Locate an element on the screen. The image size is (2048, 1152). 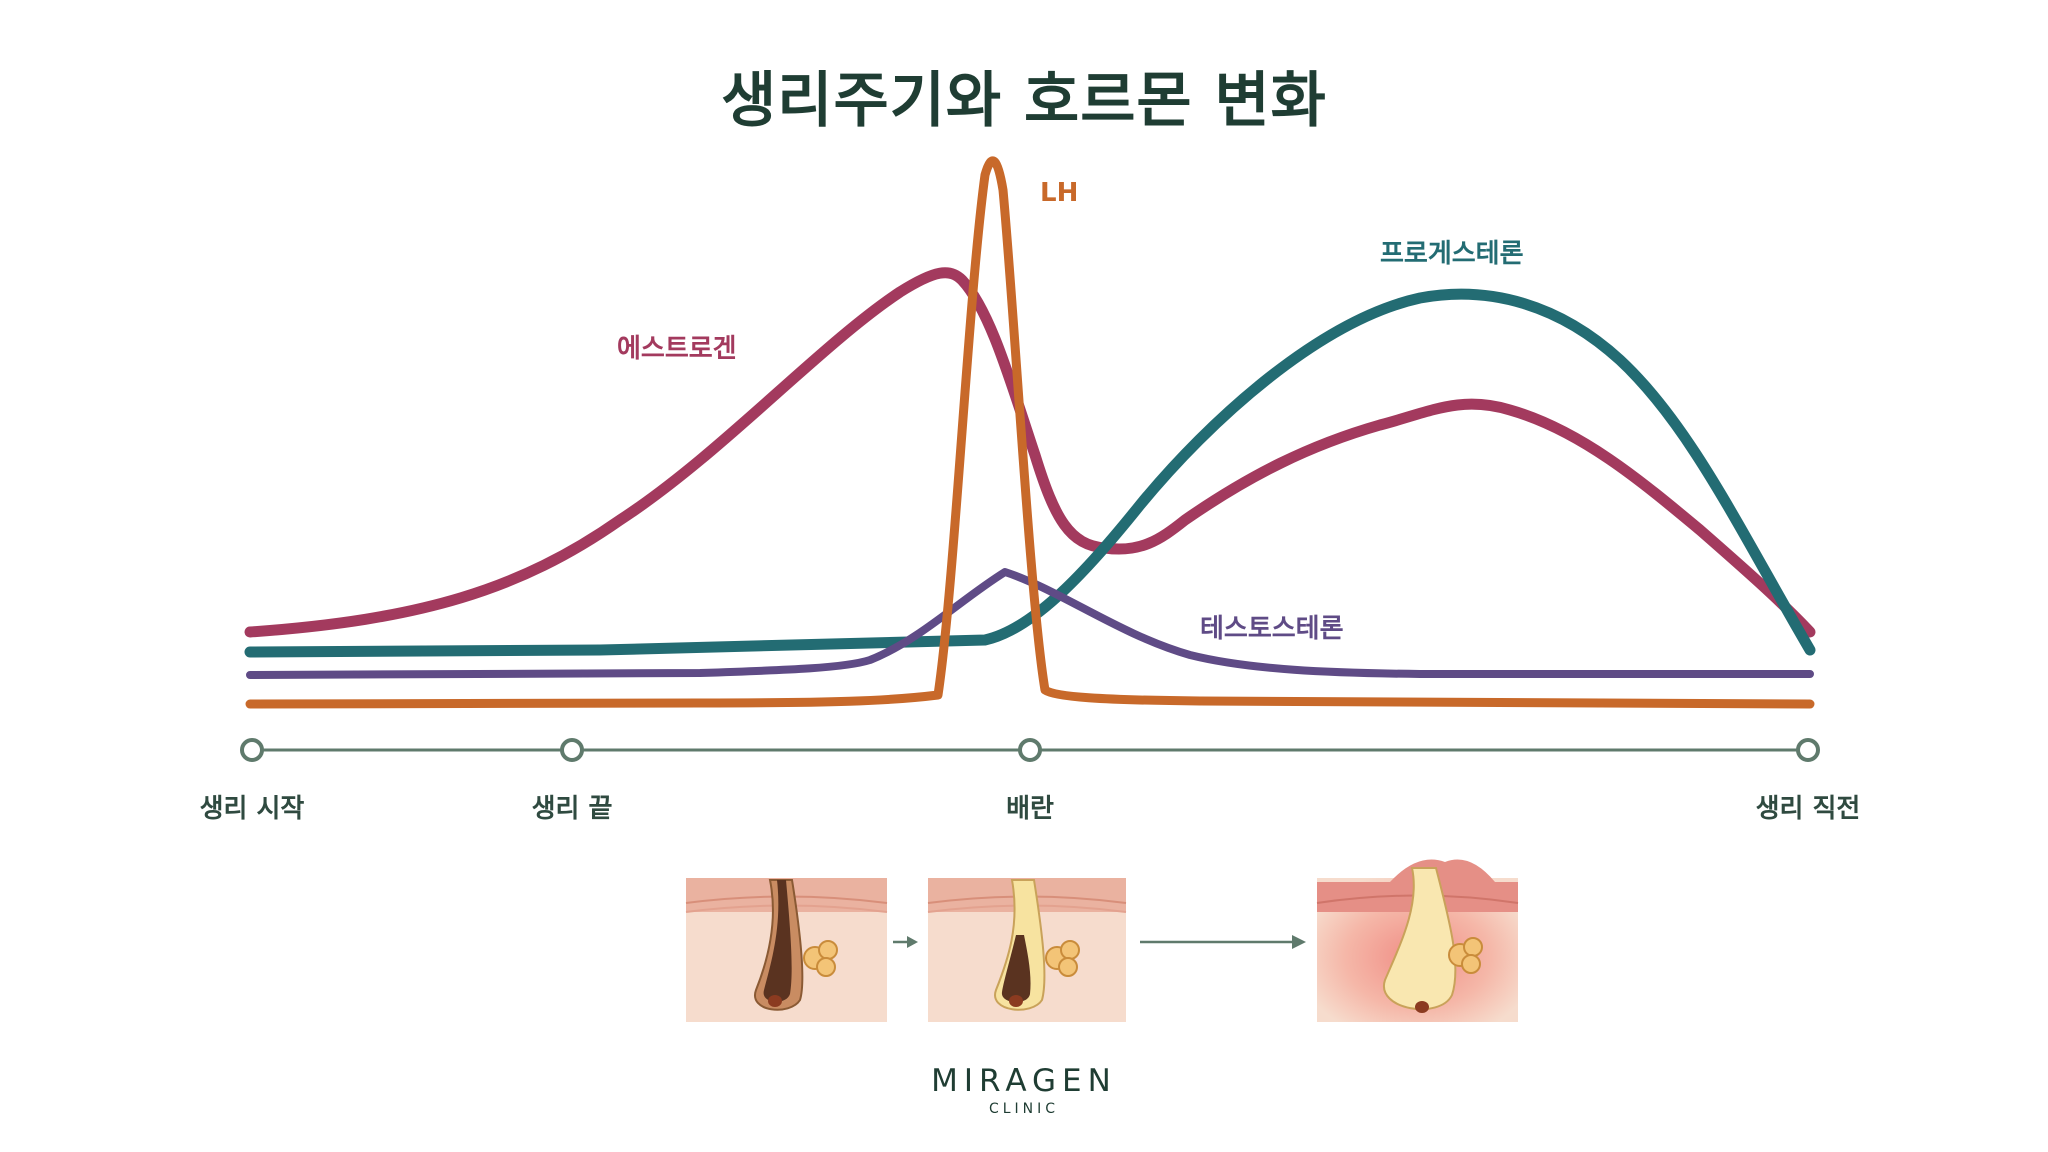
progesterone-label: 프로게스테론 is located at coordinates (1452, 254).